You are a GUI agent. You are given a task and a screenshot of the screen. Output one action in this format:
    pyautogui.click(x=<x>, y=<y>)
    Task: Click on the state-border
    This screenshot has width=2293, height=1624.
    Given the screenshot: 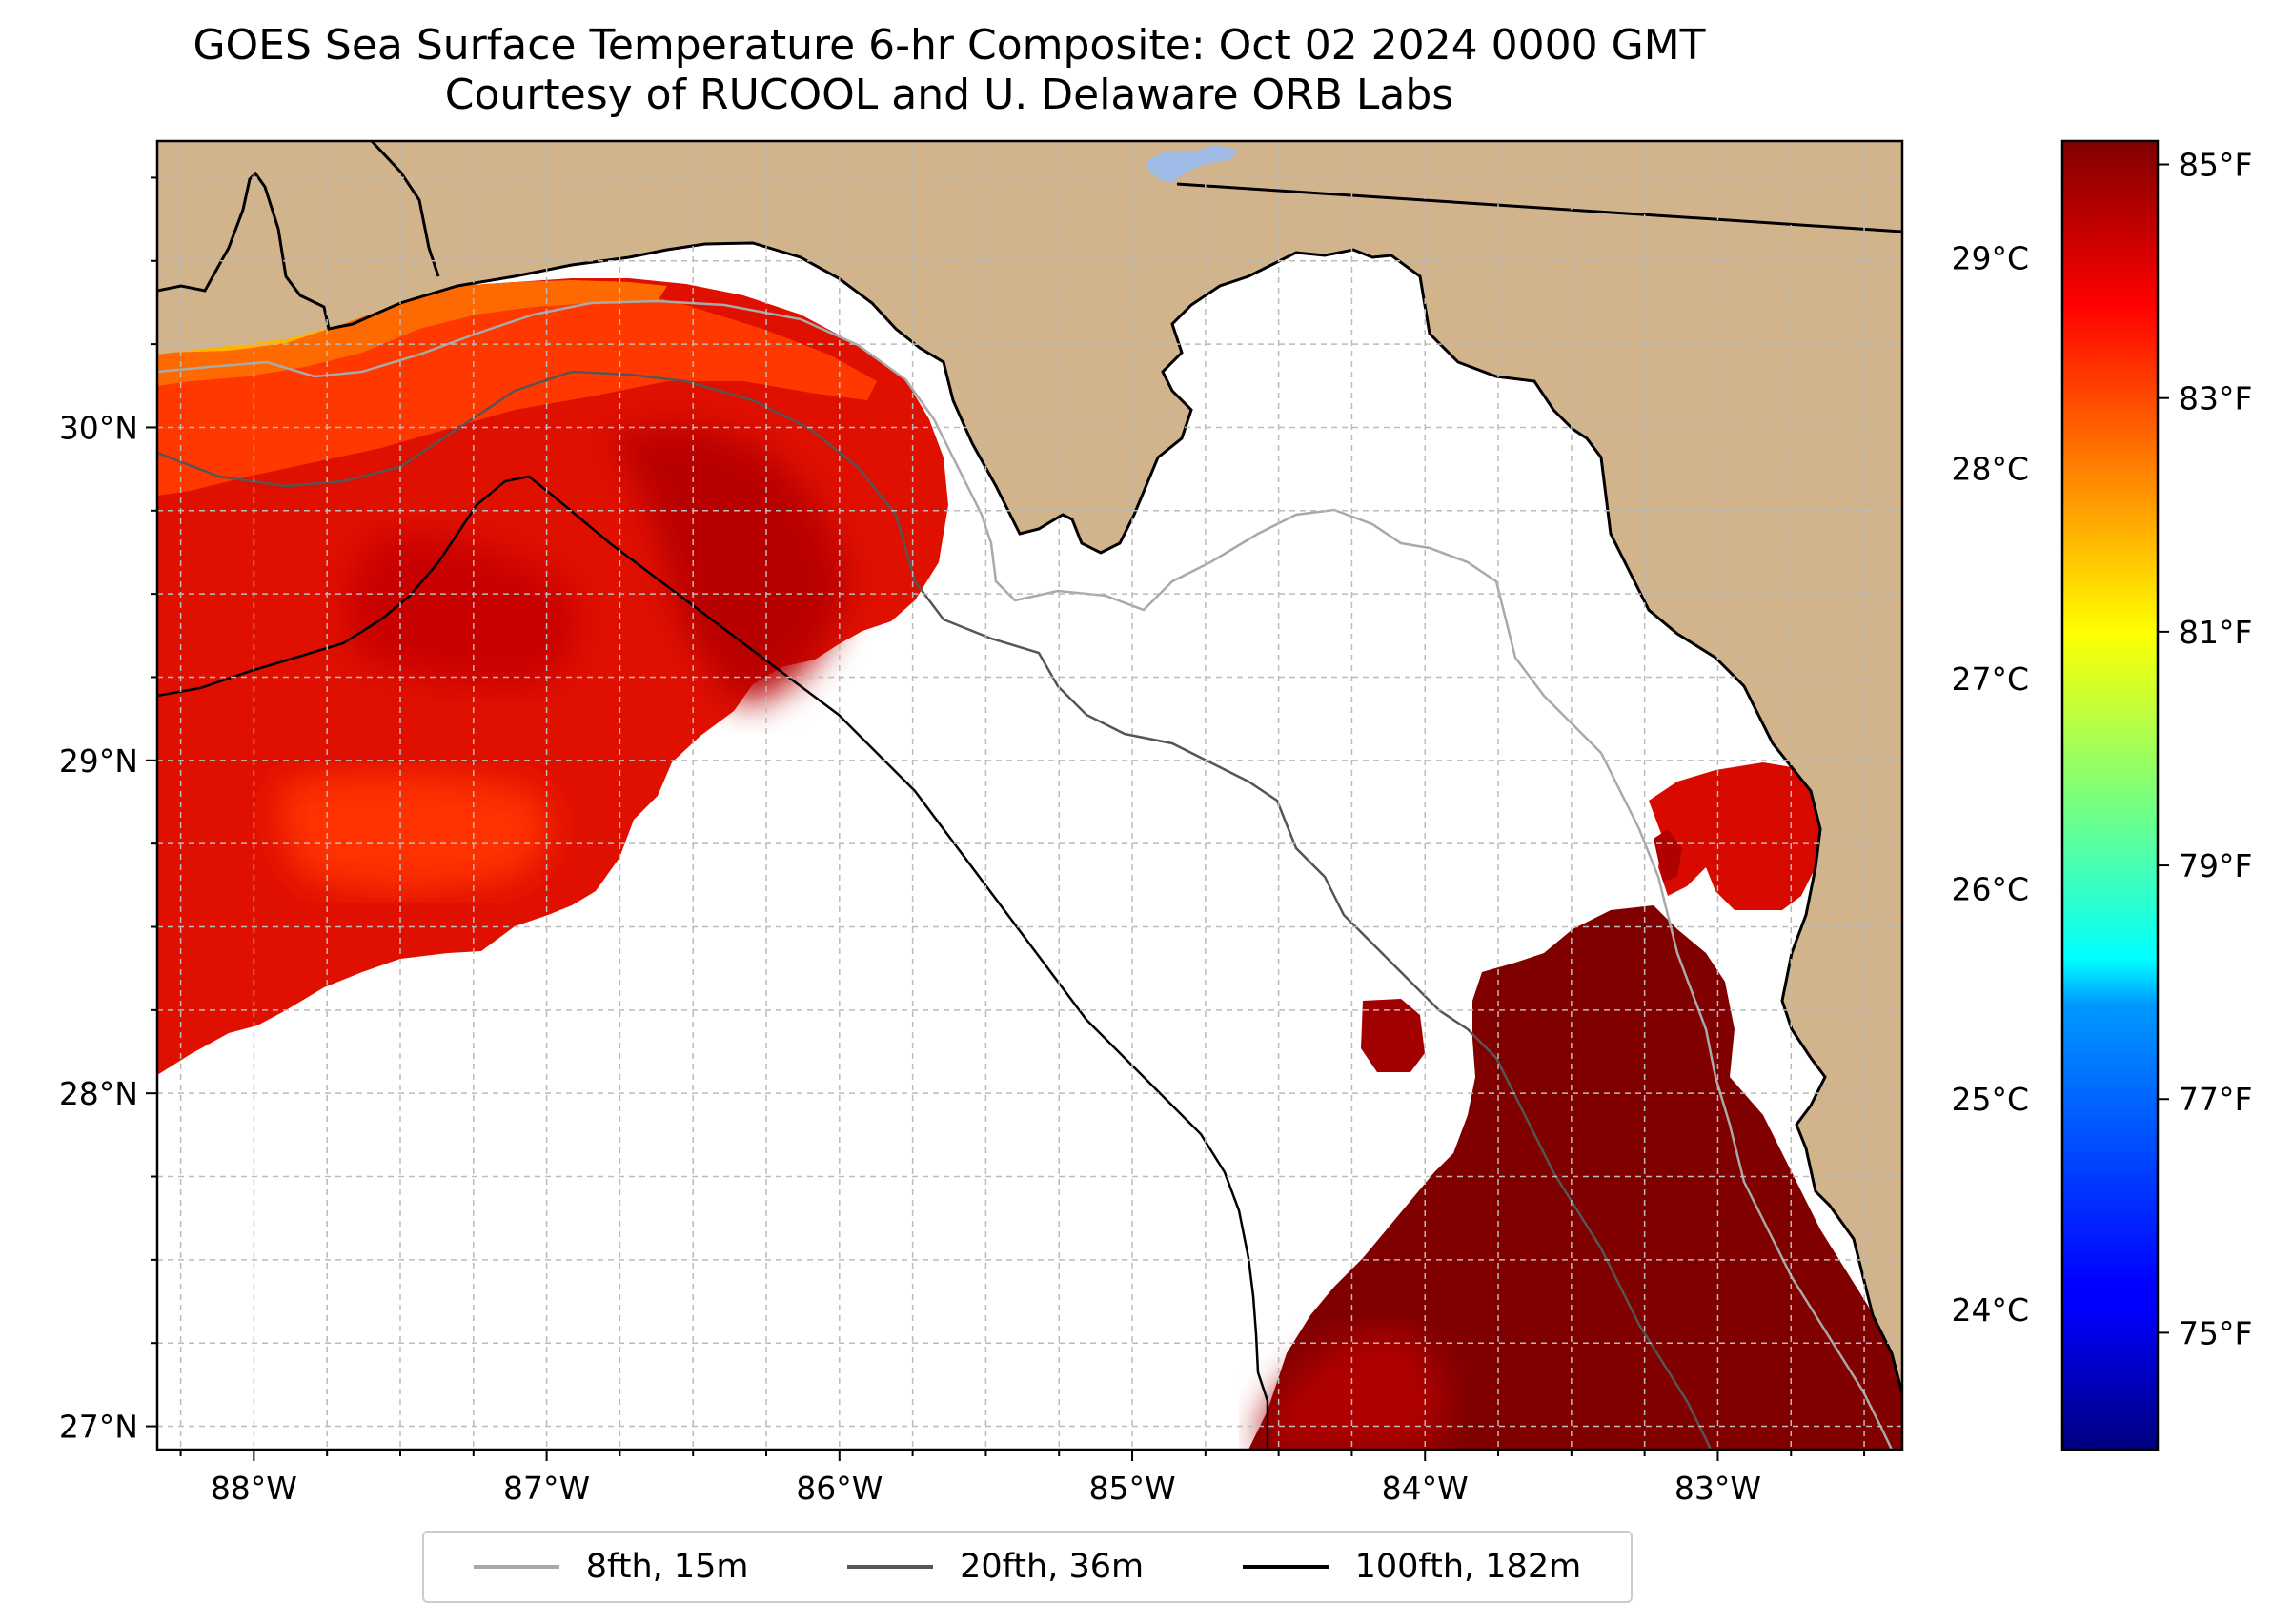 What is the action you would take?
    pyautogui.click(x=1539, y=207)
    